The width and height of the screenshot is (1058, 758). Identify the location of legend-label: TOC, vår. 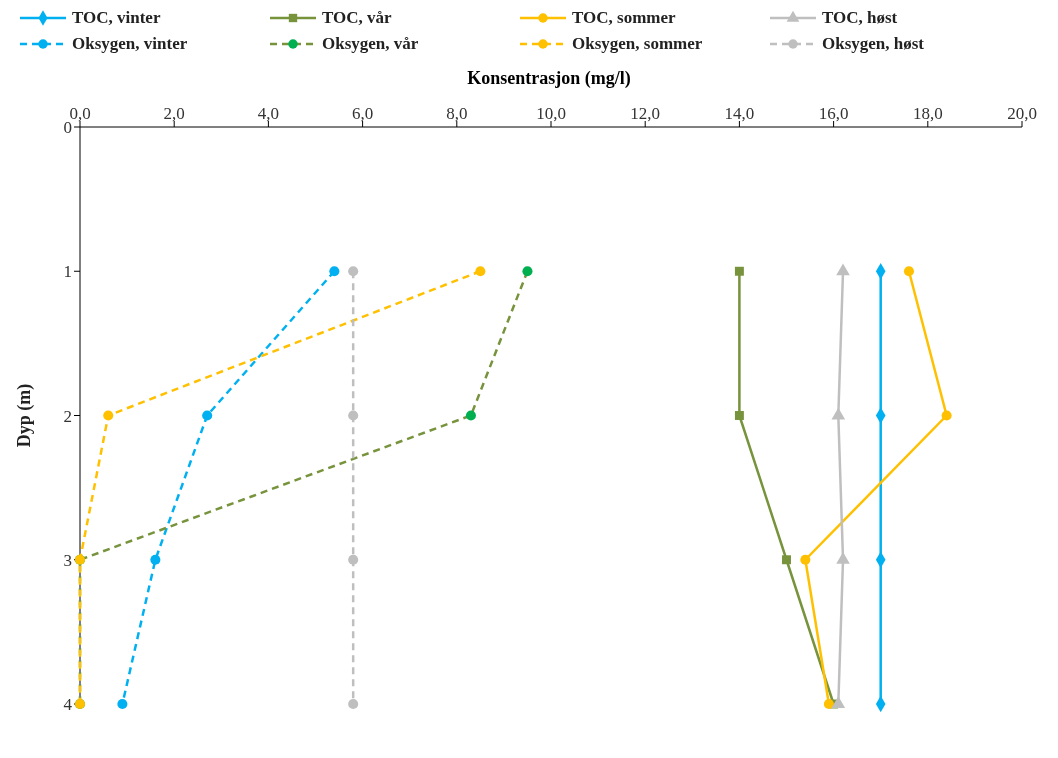
(357, 18).